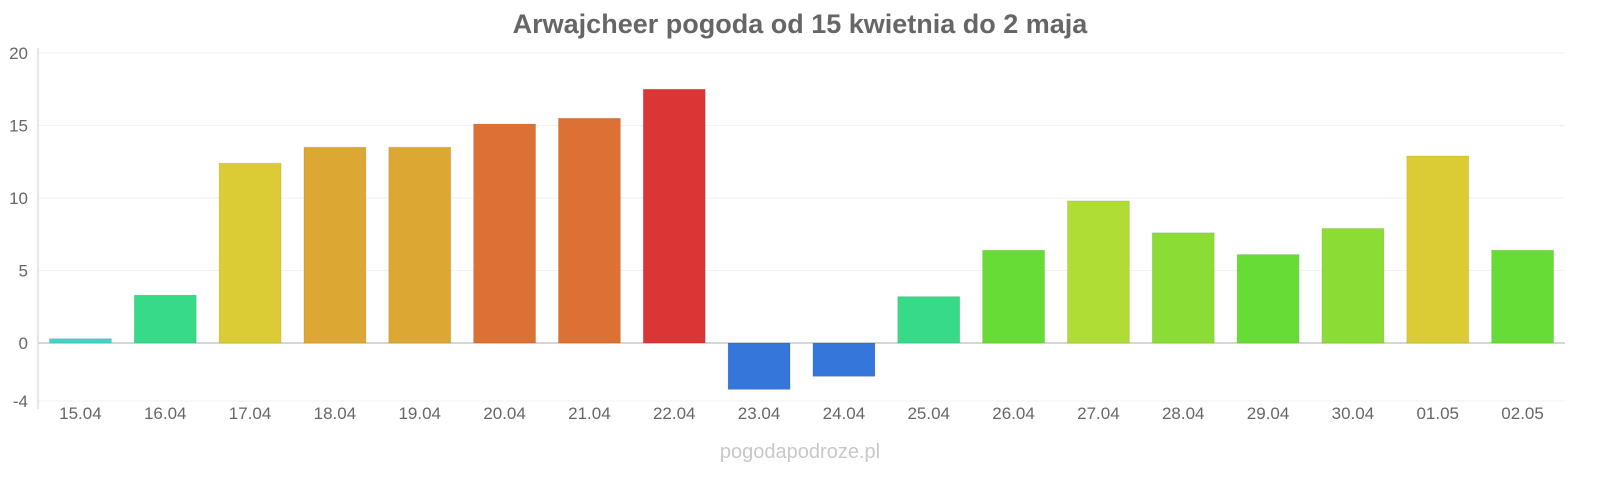  I want to click on x-tick-label: 27.04, so click(1098, 413).